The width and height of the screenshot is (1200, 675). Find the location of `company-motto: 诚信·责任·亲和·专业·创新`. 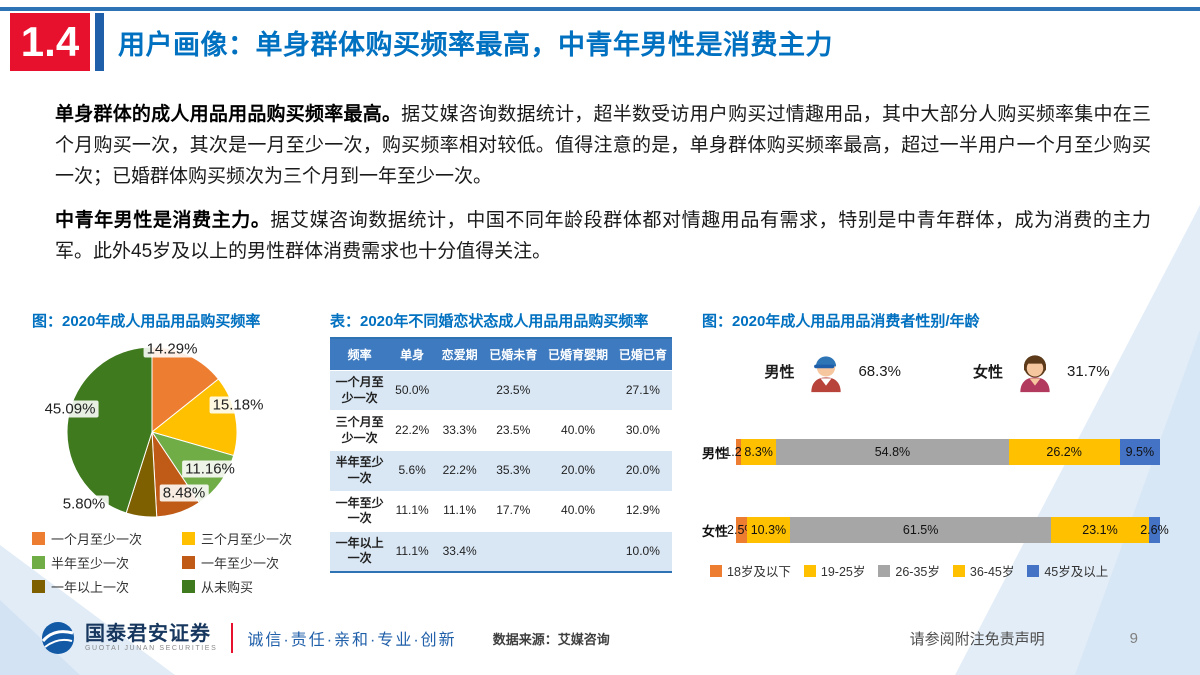

company-motto: 诚信·责任·亲和·专业·创新 is located at coordinates (352, 640).